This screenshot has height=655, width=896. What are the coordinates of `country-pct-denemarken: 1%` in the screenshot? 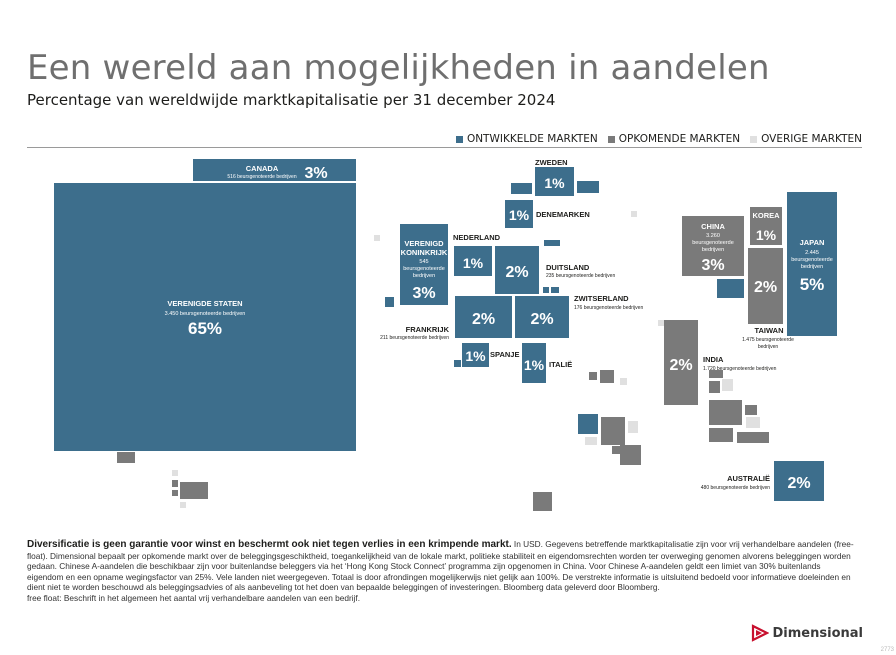 It's located at (519, 215).